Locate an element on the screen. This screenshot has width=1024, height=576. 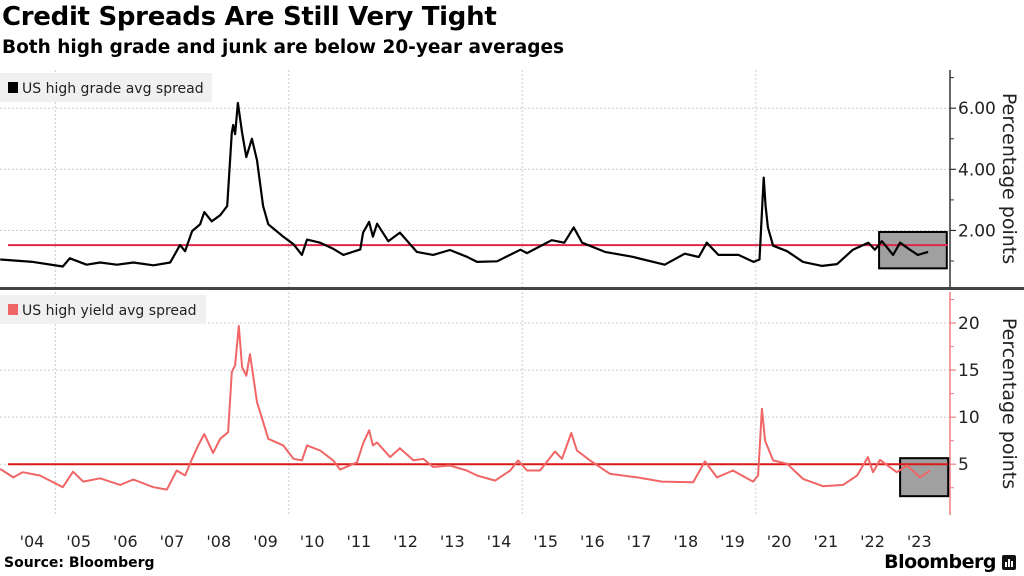
x-tick-label: '09 is located at coordinates (265, 541).